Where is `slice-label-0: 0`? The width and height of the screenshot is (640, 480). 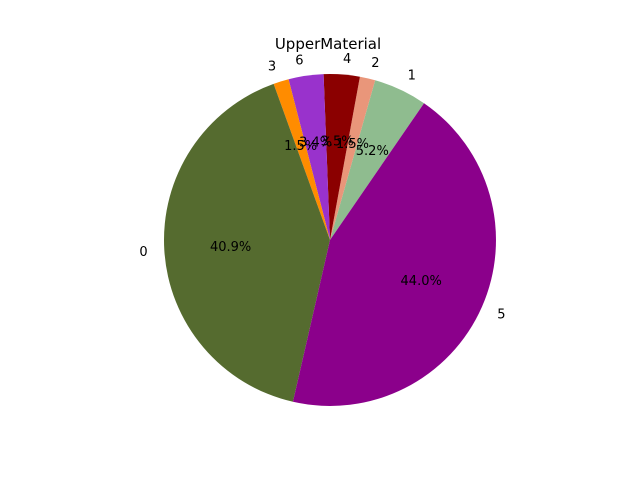 slice-label-0: 0 is located at coordinates (143, 252).